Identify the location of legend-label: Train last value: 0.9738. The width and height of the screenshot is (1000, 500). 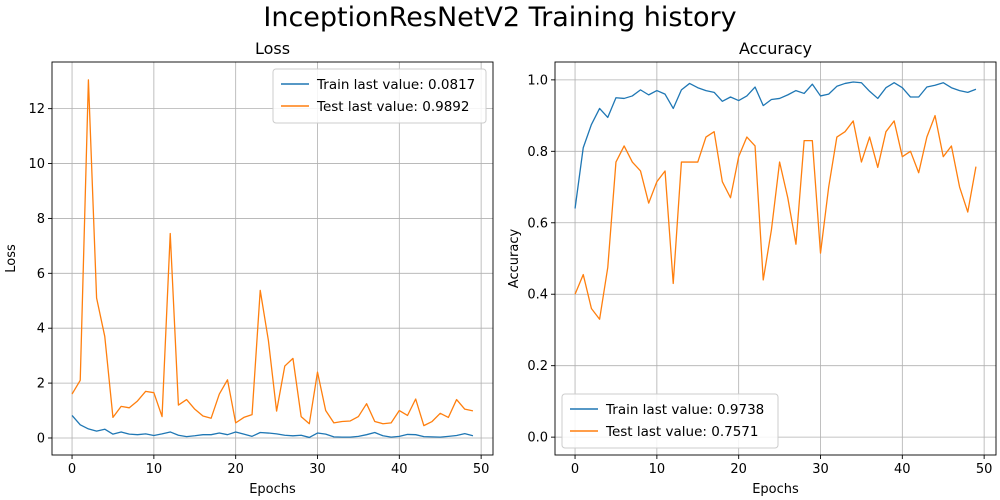
(684, 410).